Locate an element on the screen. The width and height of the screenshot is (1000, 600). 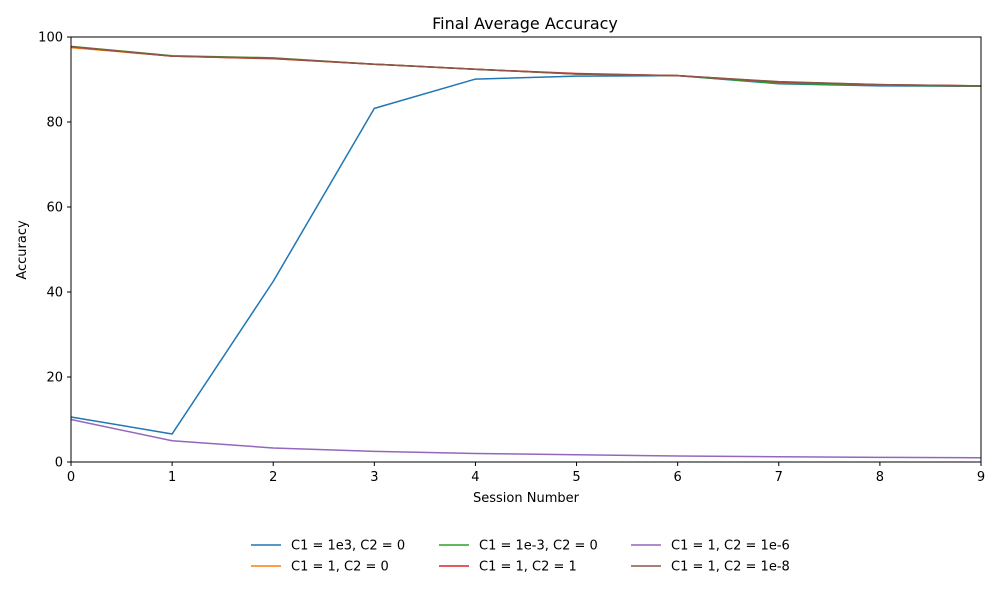
legend-label: C1 = 1, C2 = 1 is located at coordinates (528, 567).